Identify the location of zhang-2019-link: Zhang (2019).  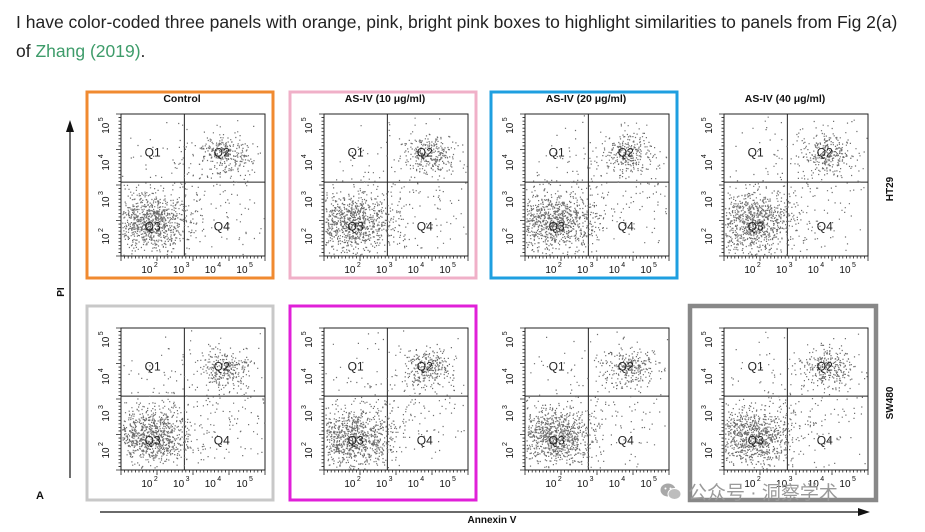
(88, 51).